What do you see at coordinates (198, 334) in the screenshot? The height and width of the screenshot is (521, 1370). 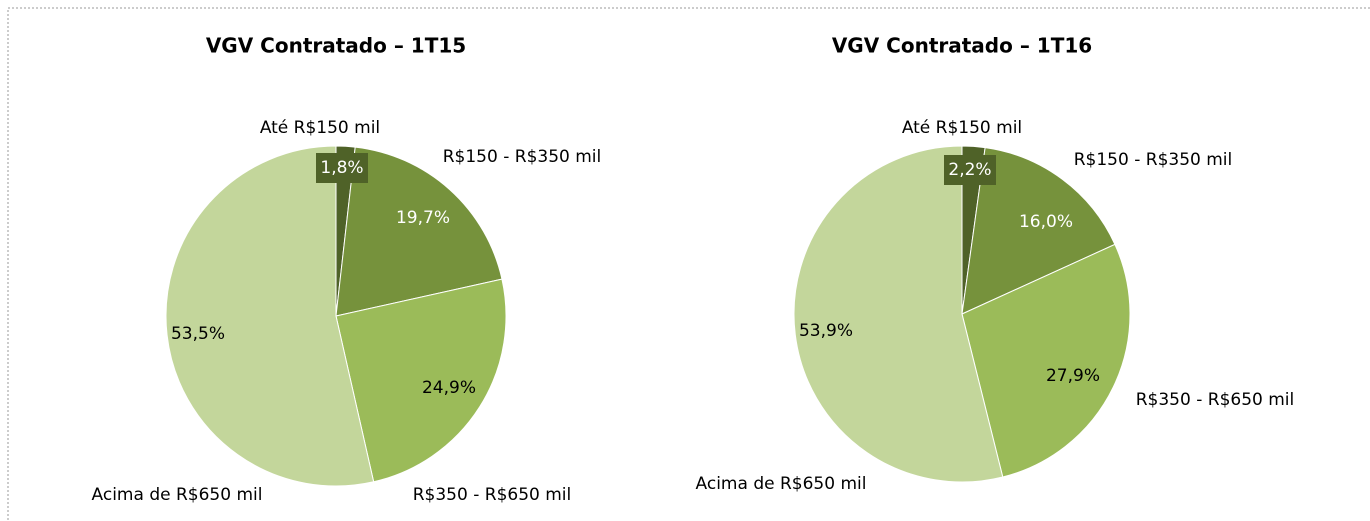 I see `value-label: 53,5%` at bounding box center [198, 334].